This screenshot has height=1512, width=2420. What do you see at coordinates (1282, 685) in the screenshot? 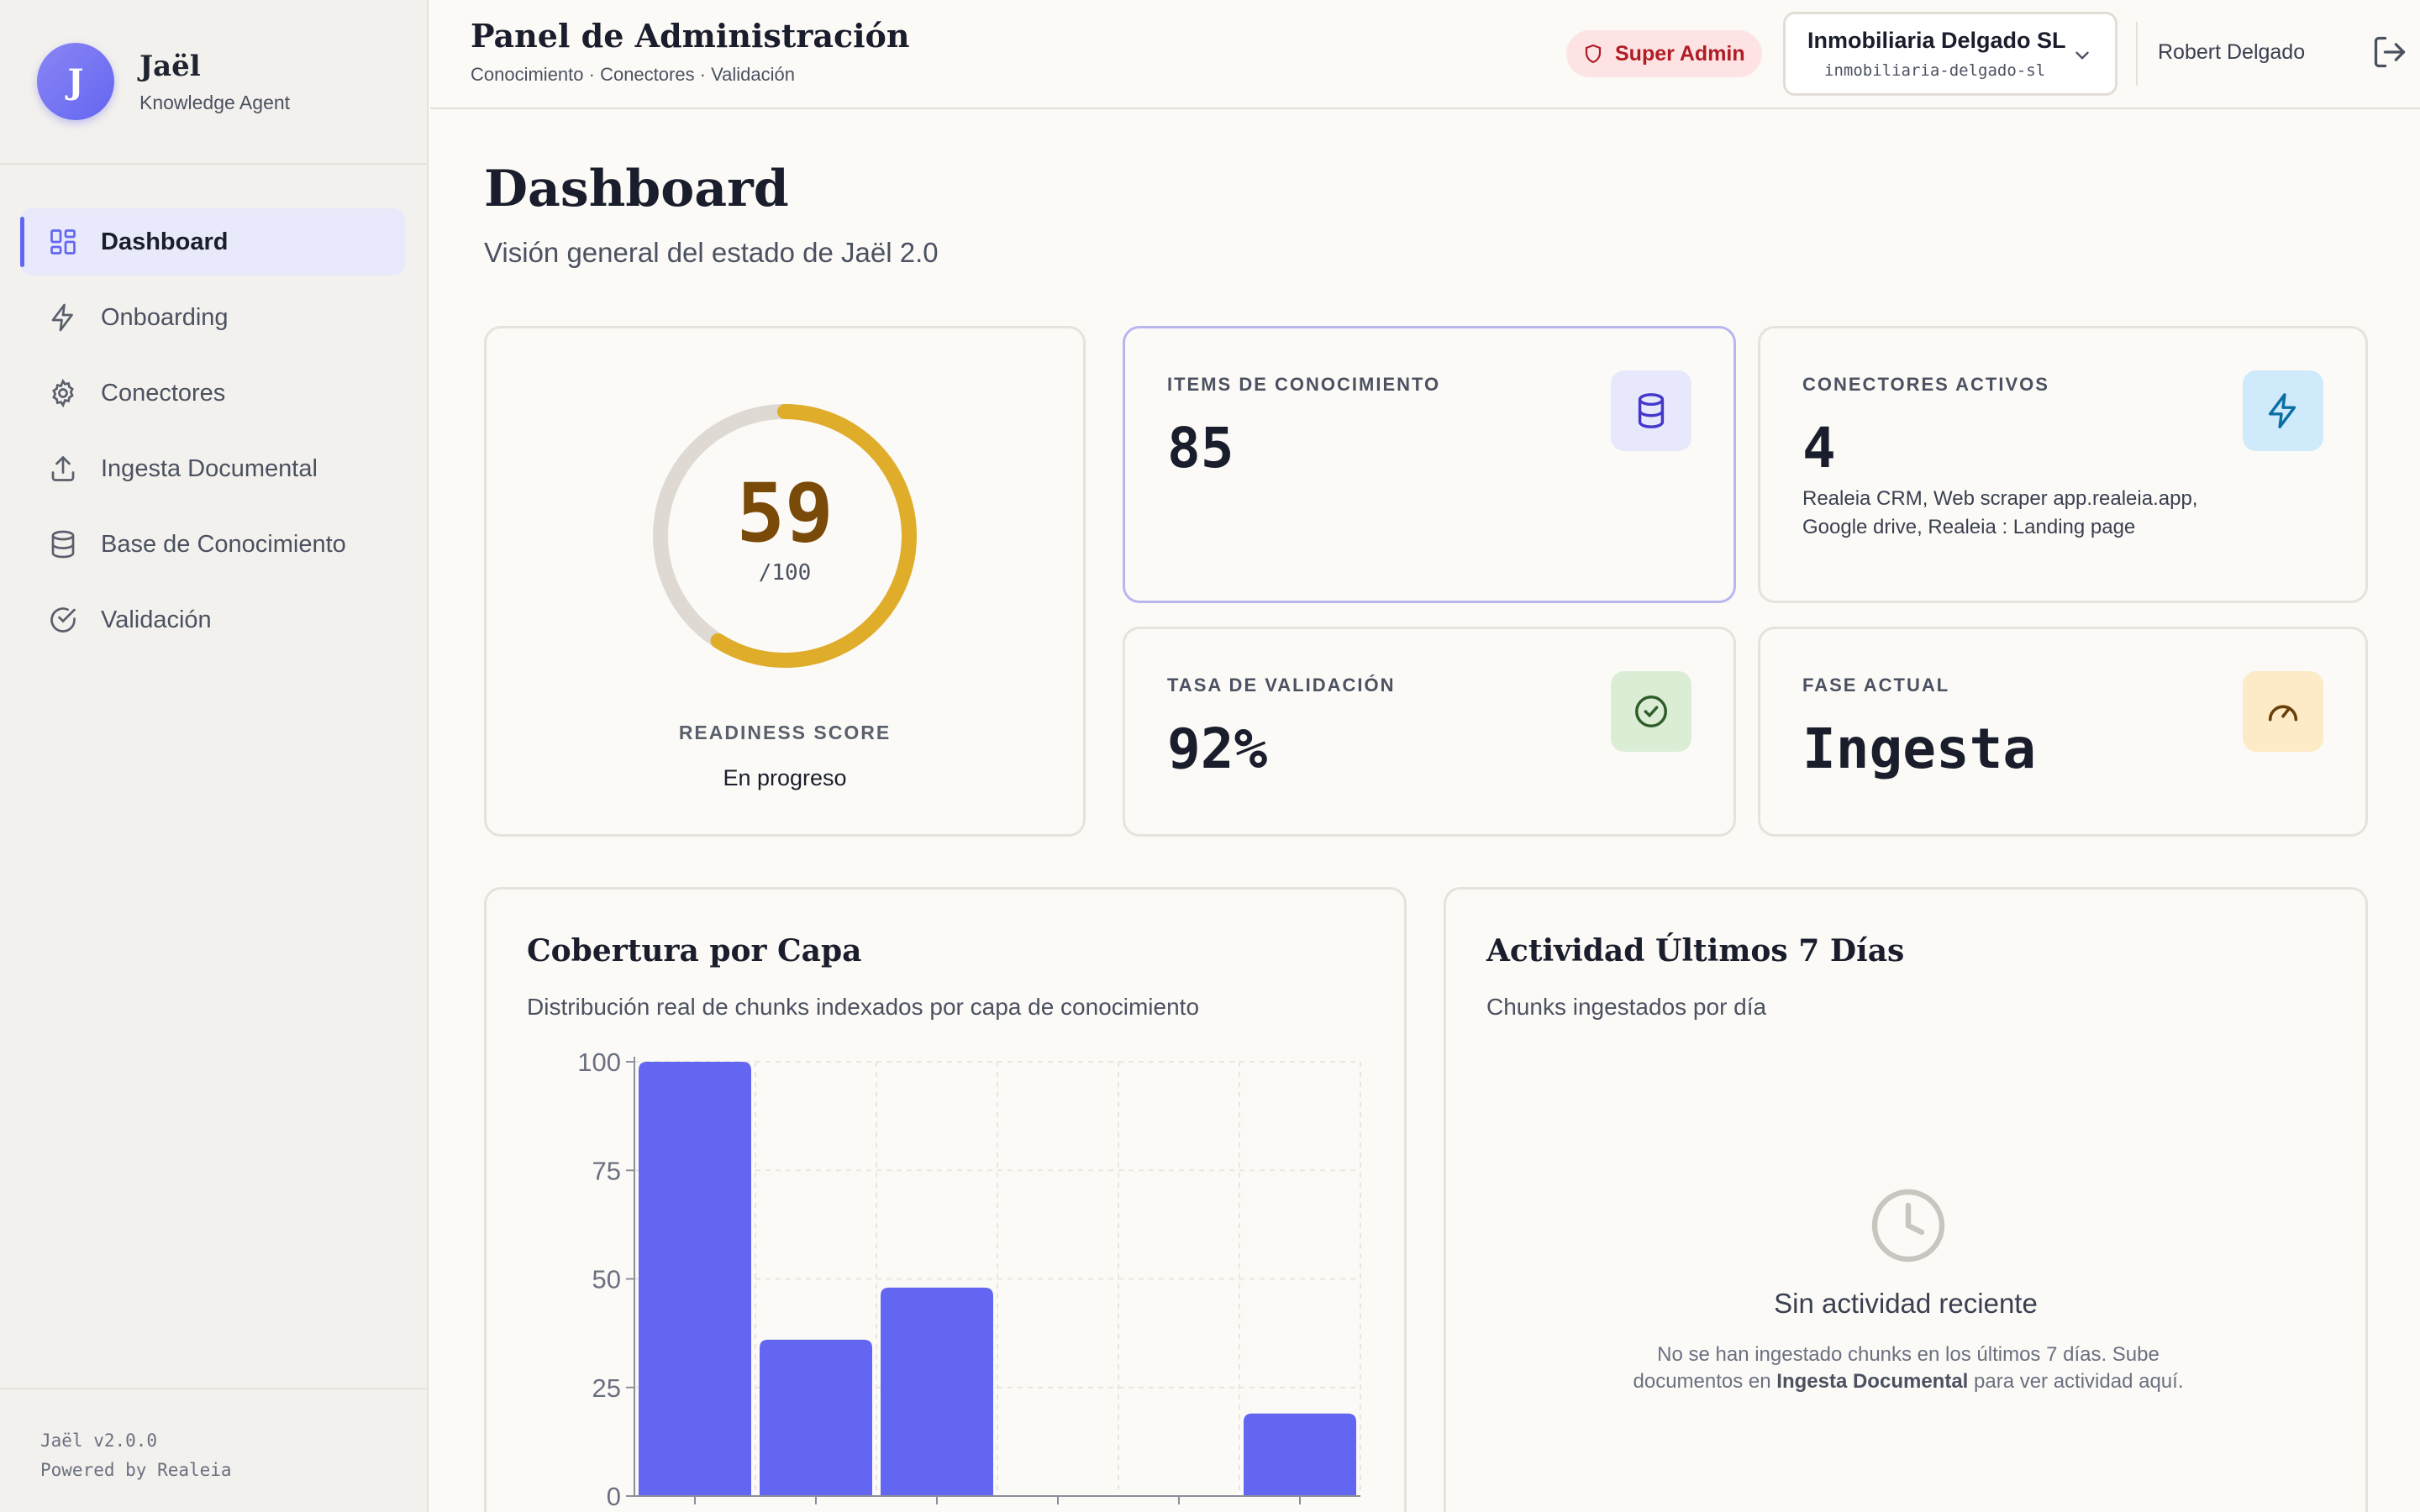
I see `stat-label: TASA DE VALIDACIÓN` at bounding box center [1282, 685].